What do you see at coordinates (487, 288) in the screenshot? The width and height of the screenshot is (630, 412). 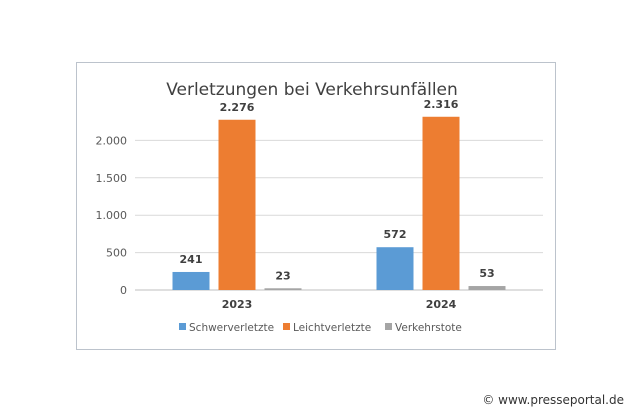 I see `bar-verkehrstote-2024` at bounding box center [487, 288].